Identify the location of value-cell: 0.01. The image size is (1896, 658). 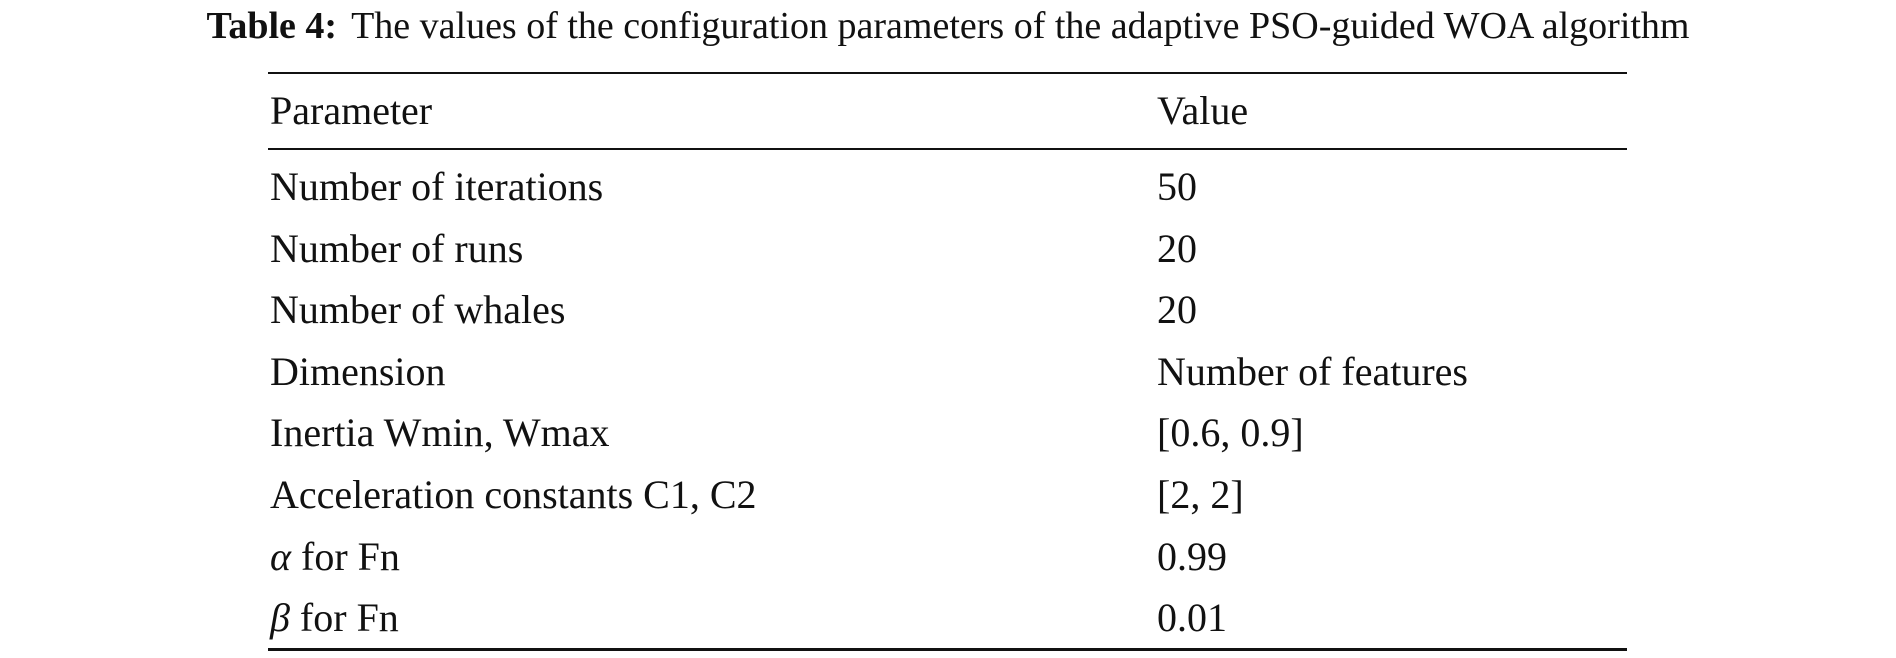
(1192, 618).